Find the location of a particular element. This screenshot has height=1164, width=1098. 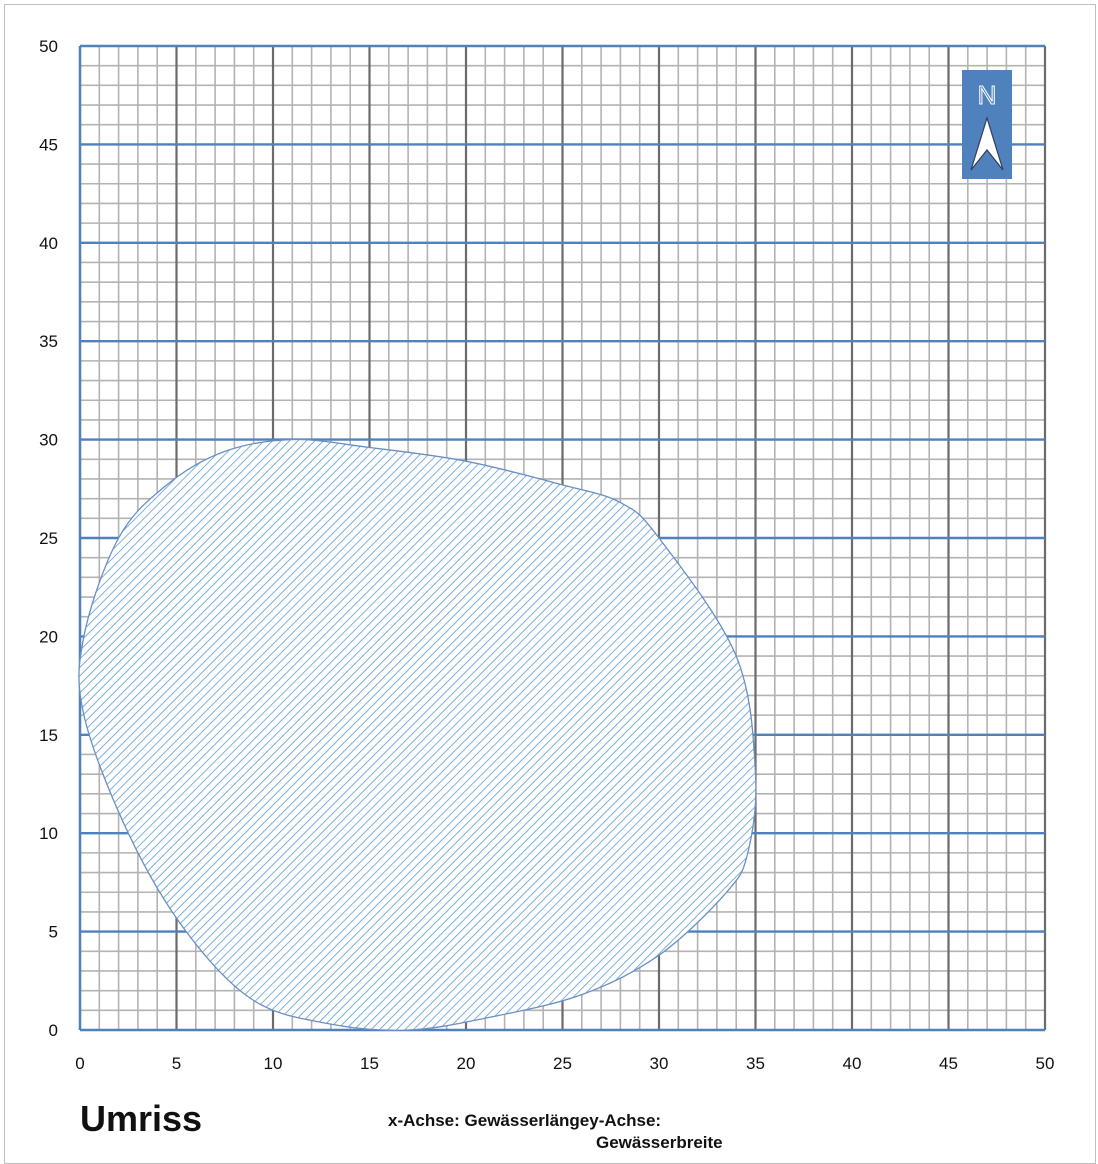

x-tick-label: 45 is located at coordinates (948, 1063).